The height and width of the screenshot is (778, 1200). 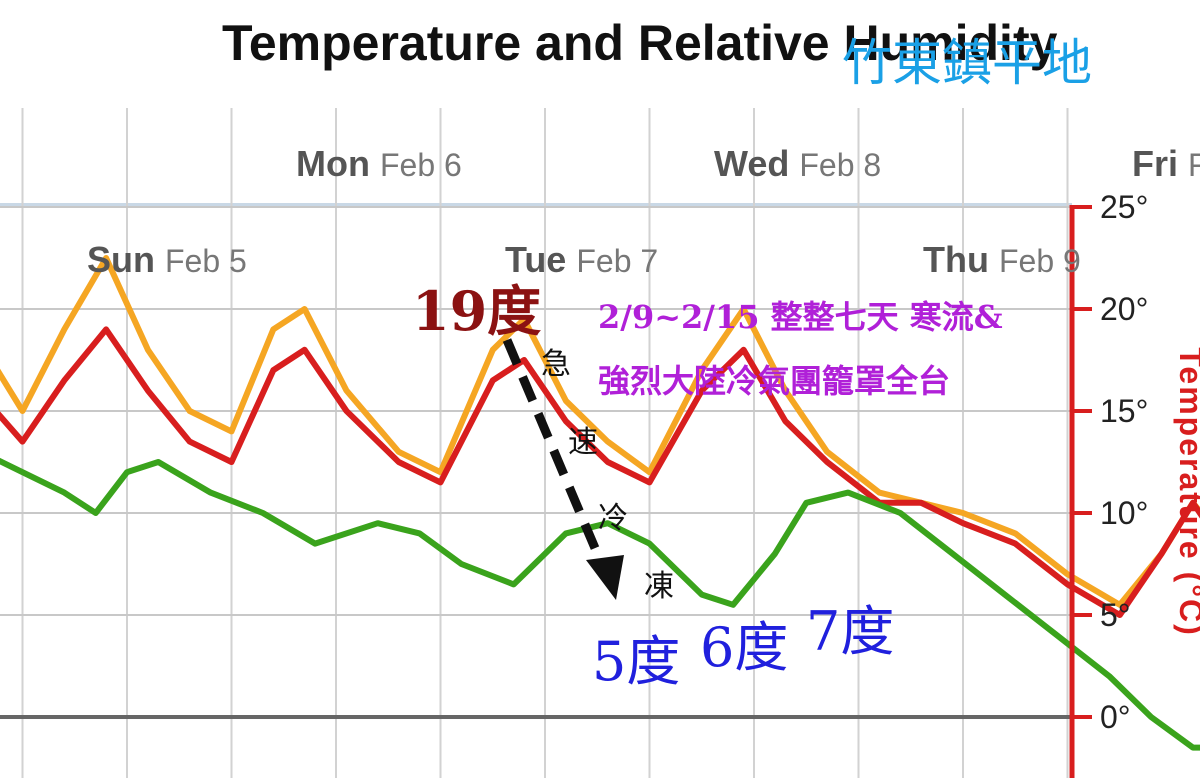 What do you see at coordinates (613, 518) in the screenshot?
I see `drop-char-3: 冷` at bounding box center [613, 518].